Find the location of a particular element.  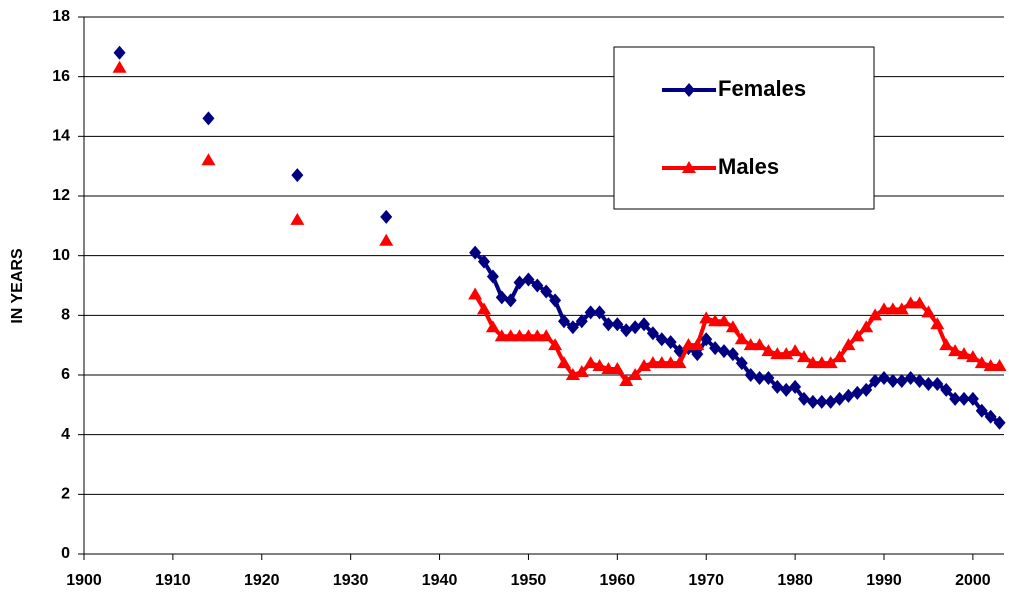

x-tick-label: 1910 is located at coordinates (173, 580).